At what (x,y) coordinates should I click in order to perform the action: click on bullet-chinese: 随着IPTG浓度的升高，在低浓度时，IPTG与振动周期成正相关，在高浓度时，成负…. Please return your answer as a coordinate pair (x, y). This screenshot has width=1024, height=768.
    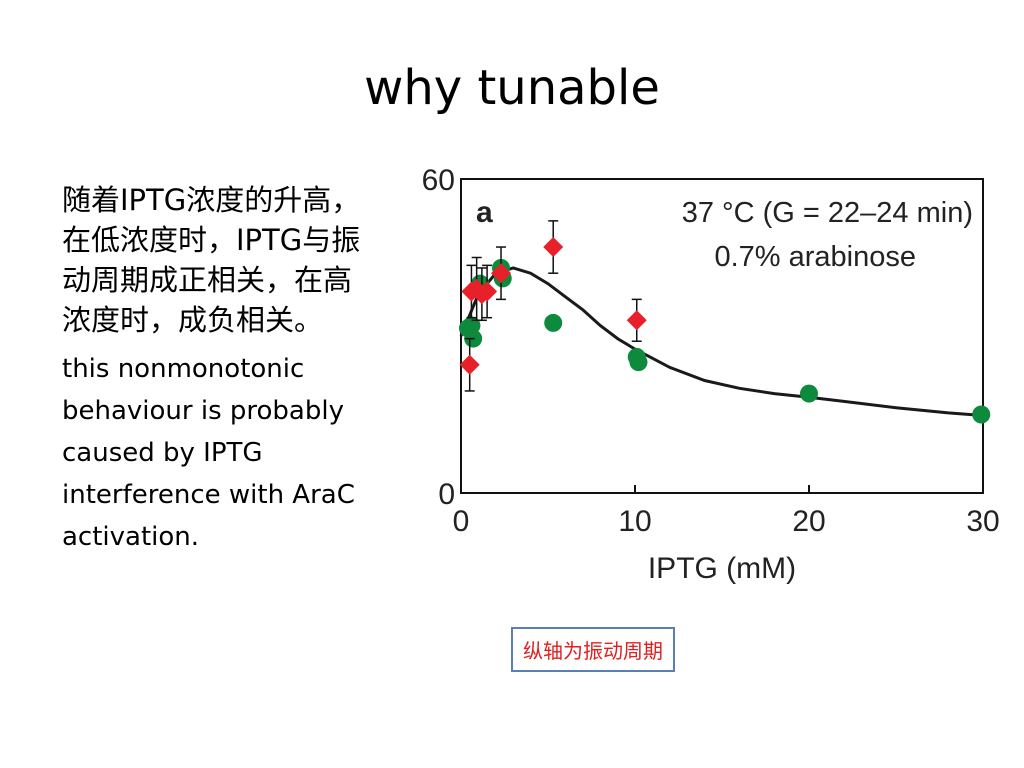
    Looking at the image, I should click on (211, 260).